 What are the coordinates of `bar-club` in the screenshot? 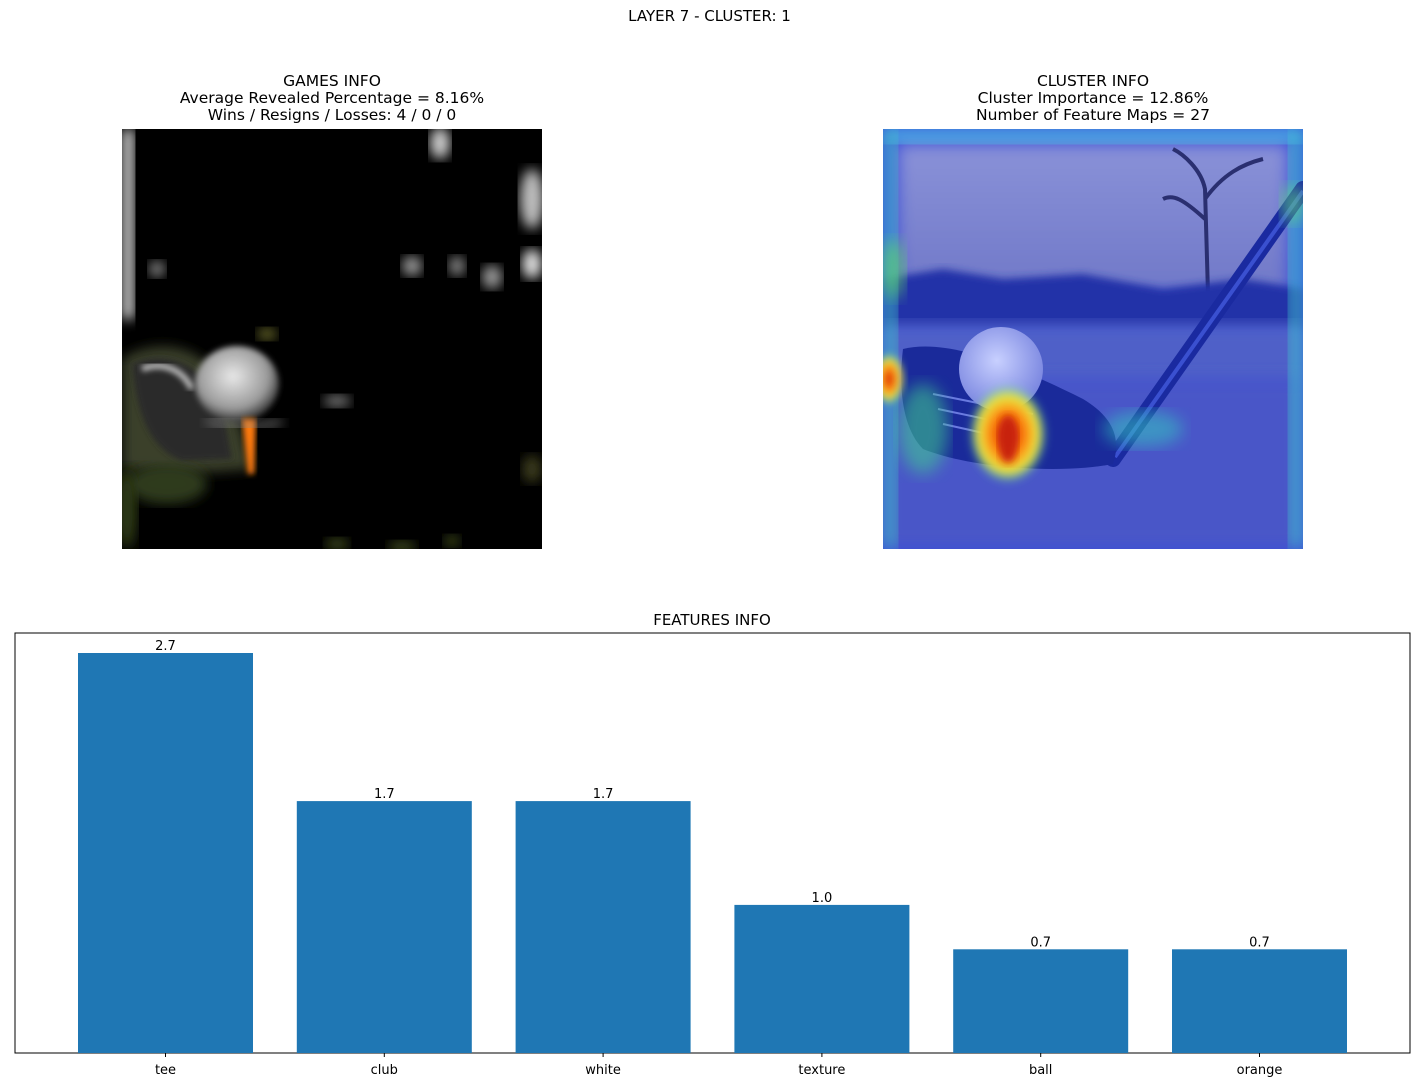 It's located at (384, 927).